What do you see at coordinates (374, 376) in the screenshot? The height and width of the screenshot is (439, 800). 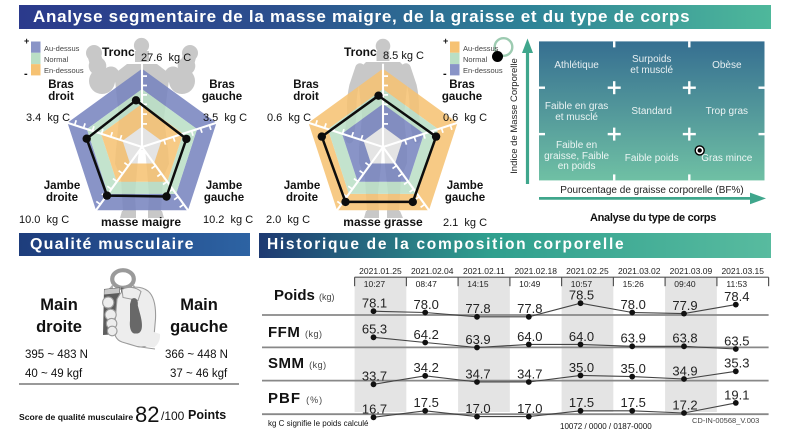 I see `svg-text: 33.7` at bounding box center [374, 376].